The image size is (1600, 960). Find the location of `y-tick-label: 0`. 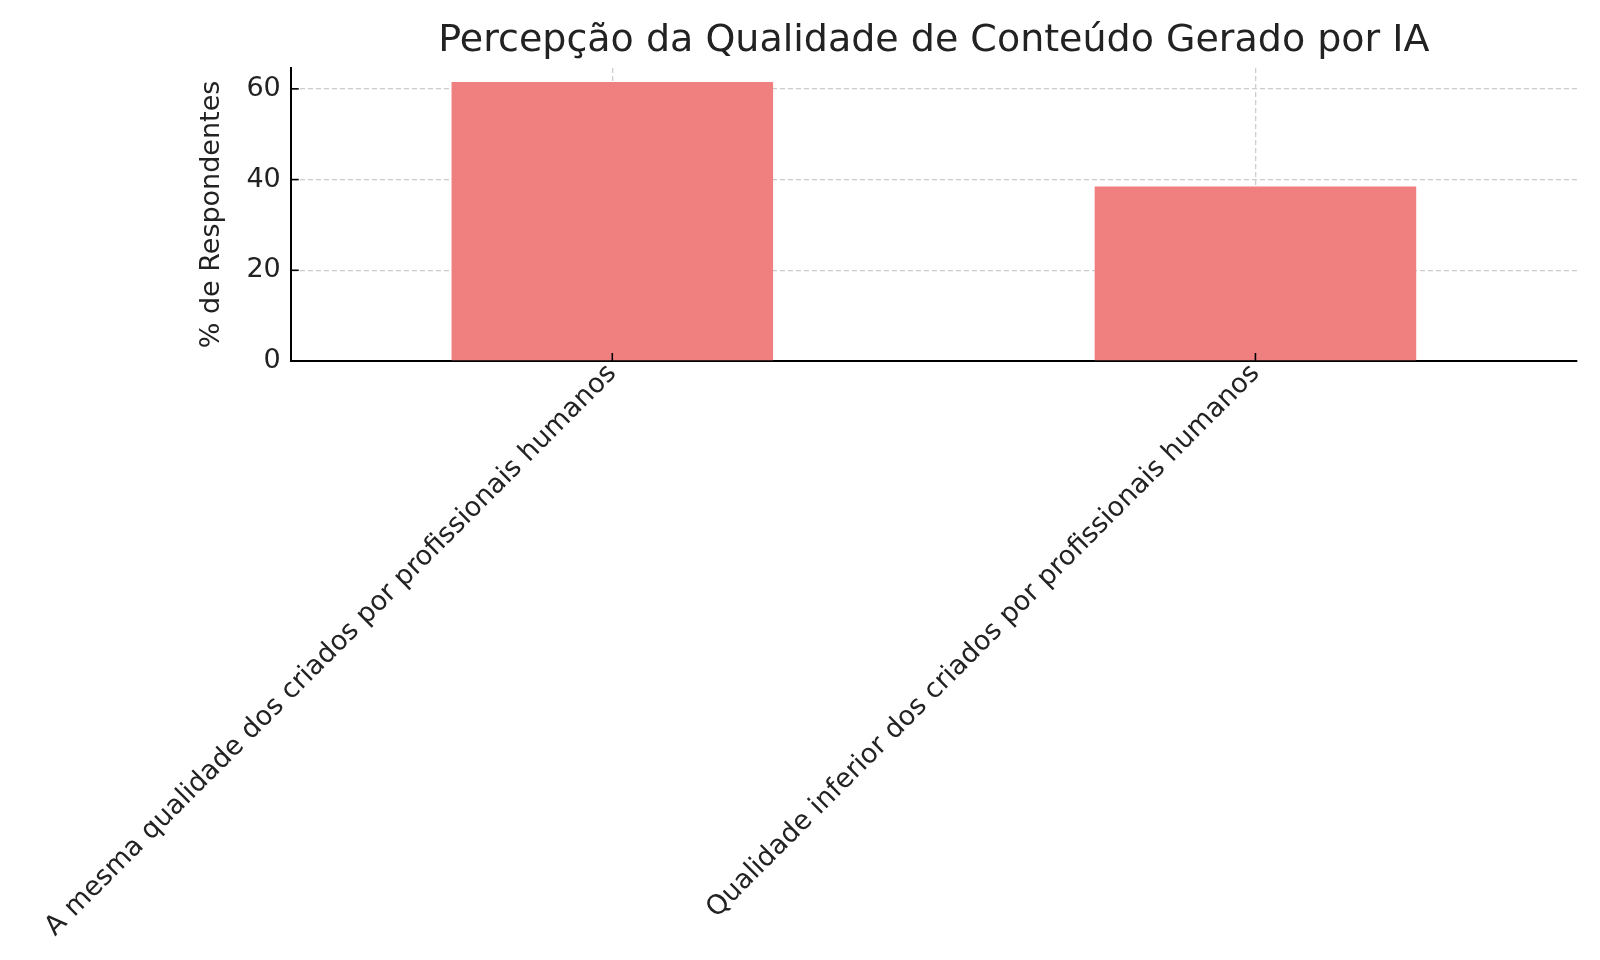

y-tick-label: 0 is located at coordinates (272, 359).